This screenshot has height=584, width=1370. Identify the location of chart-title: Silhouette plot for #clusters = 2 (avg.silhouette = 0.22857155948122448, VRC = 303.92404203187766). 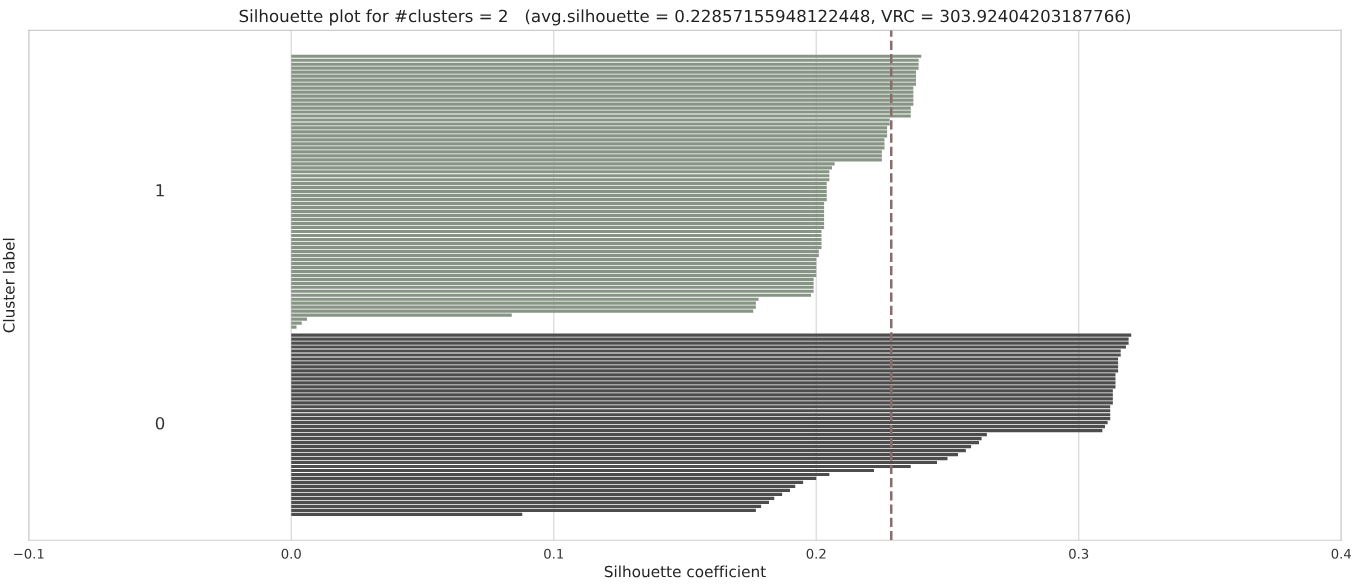
(685, 17).